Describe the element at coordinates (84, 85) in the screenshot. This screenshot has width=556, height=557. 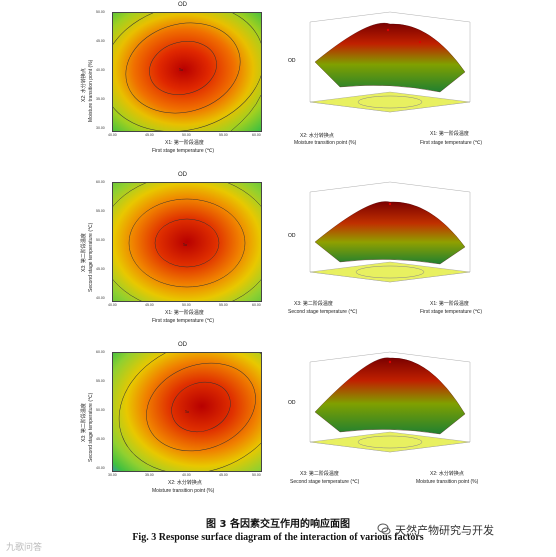
I see `y-axis-label-cn: X2: 水分转换点` at that location.